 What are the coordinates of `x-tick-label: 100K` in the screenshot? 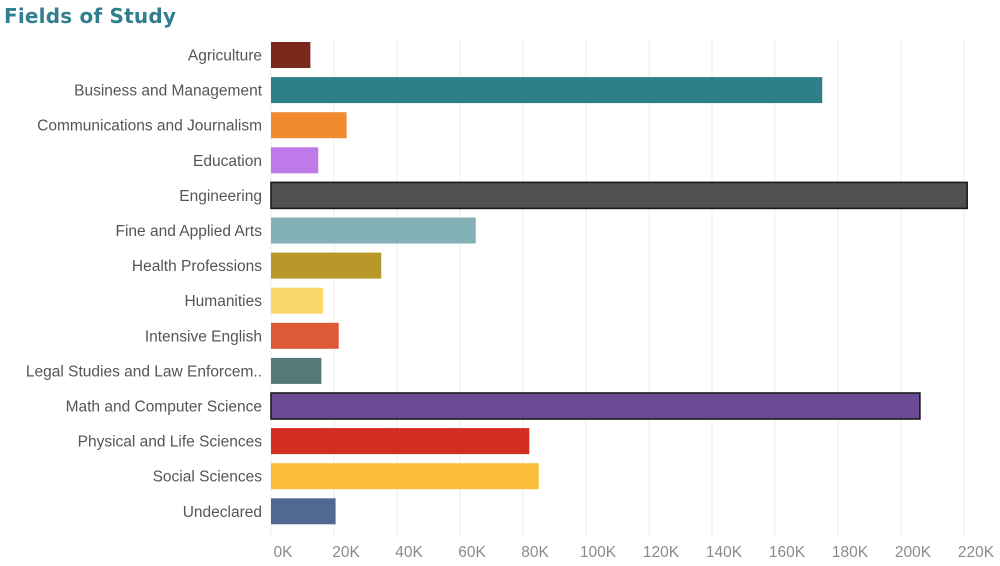 It's located at (598, 552).